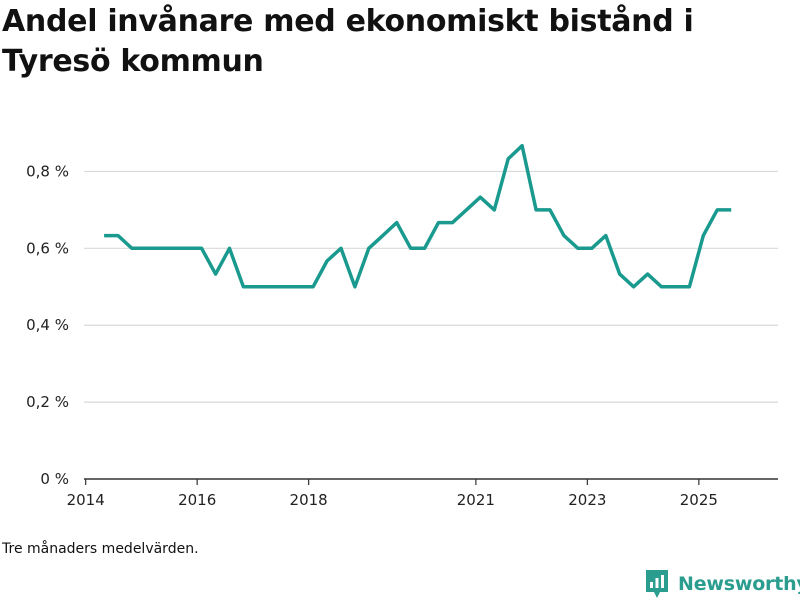 The image size is (800, 600). I want to click on y-axis-labels: 0 % 0,2 % 0,4 % 0,6 % 0,8 %, so click(47, 325).